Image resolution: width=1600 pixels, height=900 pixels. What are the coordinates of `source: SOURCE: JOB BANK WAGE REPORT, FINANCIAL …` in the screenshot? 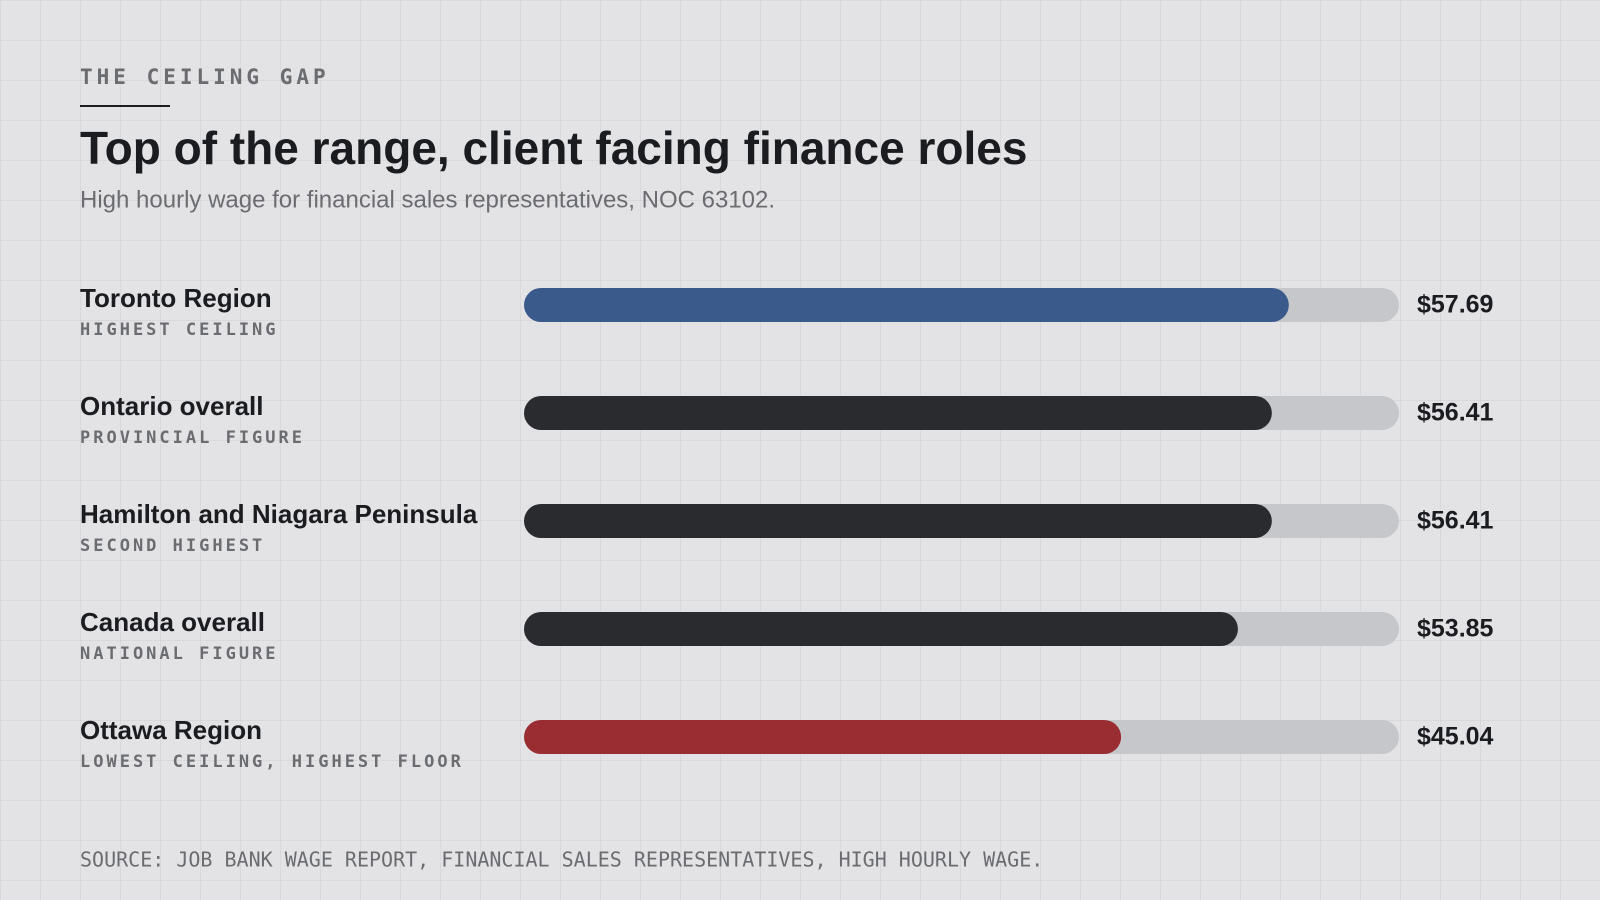 It's located at (561, 860).